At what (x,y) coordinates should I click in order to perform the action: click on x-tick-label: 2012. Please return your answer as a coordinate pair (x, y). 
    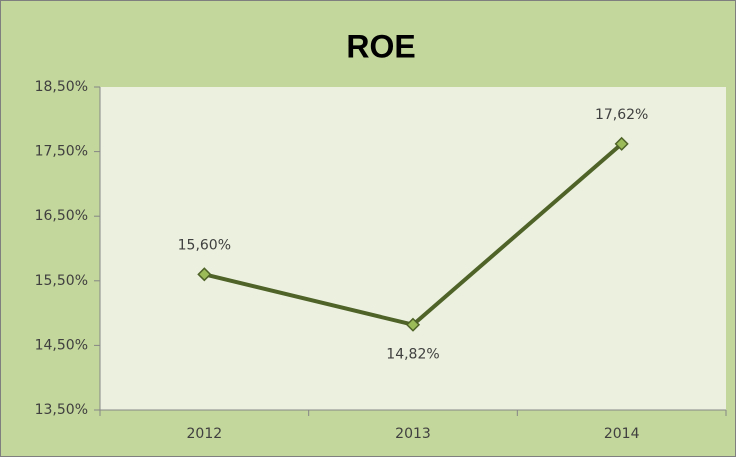
    Looking at the image, I should click on (205, 434).